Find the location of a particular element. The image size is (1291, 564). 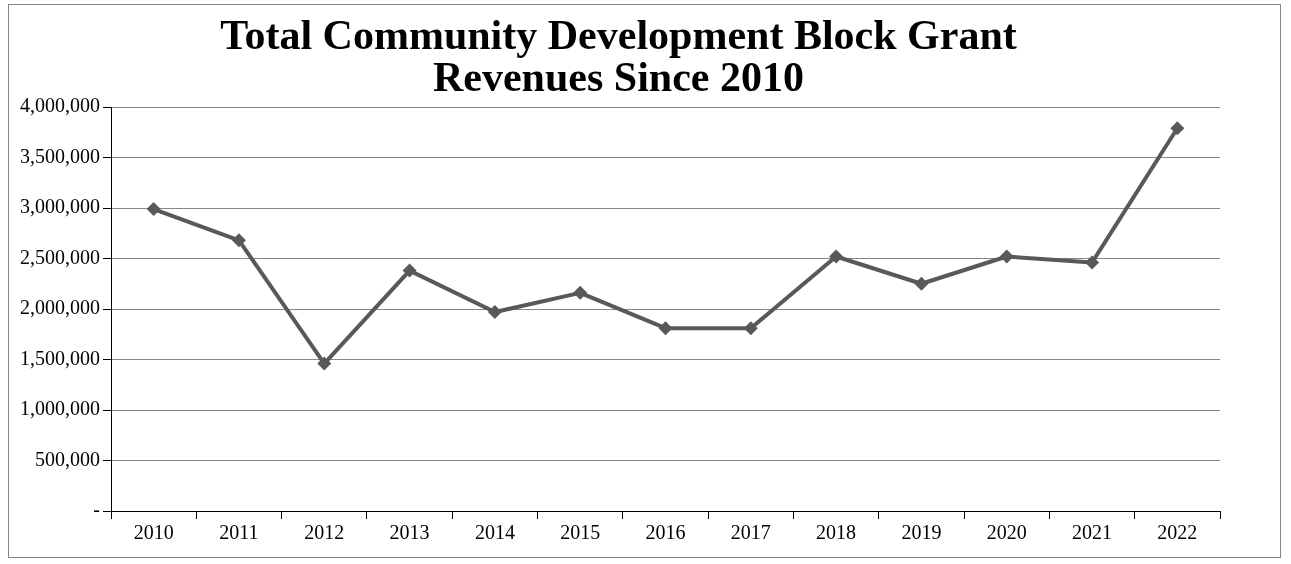

x-tick-label: 2012 is located at coordinates (324, 532).